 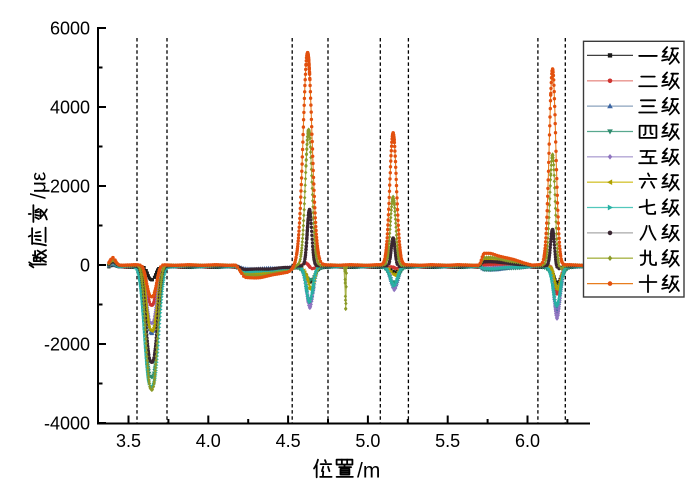 What do you see at coordinates (208, 441) in the screenshot?
I see `svg-text: 4.0` at bounding box center [208, 441].